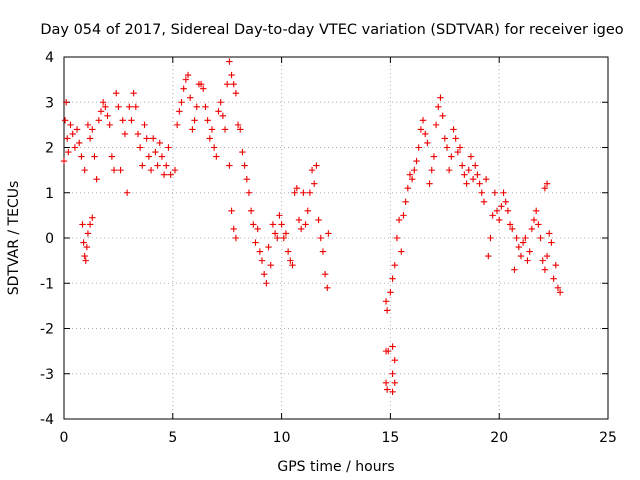  Describe the element at coordinates (47, 375) in the screenshot. I see `y-tick-label: -3` at that location.